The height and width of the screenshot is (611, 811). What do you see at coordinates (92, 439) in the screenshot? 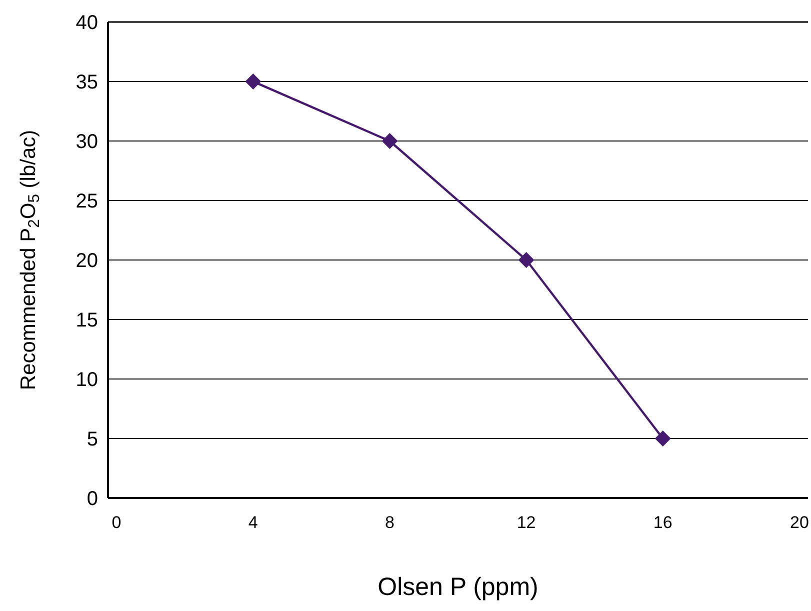
I see `y-tick-label: 5` at bounding box center [92, 439].